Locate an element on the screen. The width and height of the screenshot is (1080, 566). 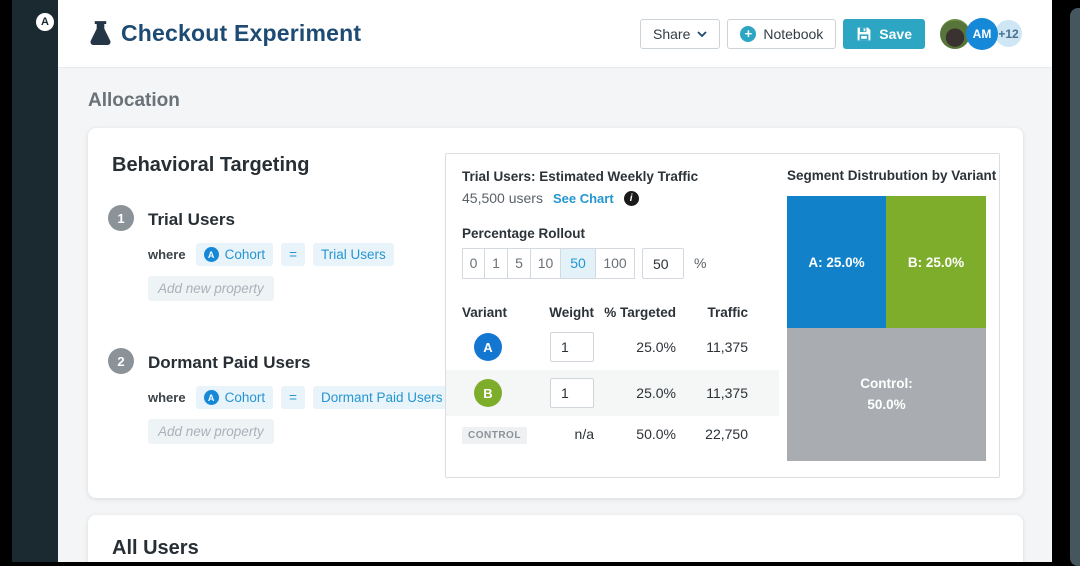
traffic-value: 45,500 users is located at coordinates (502, 198).